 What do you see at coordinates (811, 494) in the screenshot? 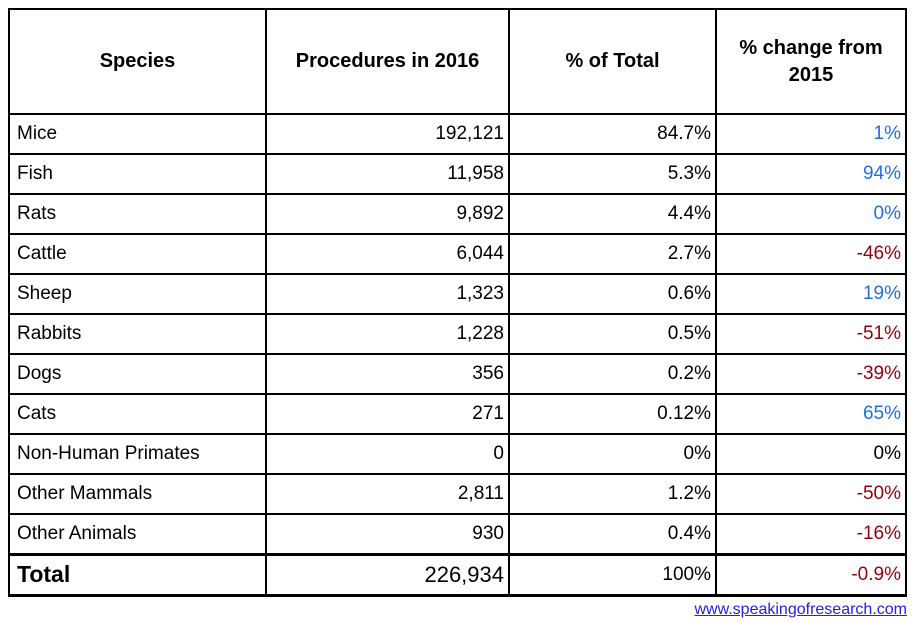
I see `pct-change-cell: -50%` at bounding box center [811, 494].